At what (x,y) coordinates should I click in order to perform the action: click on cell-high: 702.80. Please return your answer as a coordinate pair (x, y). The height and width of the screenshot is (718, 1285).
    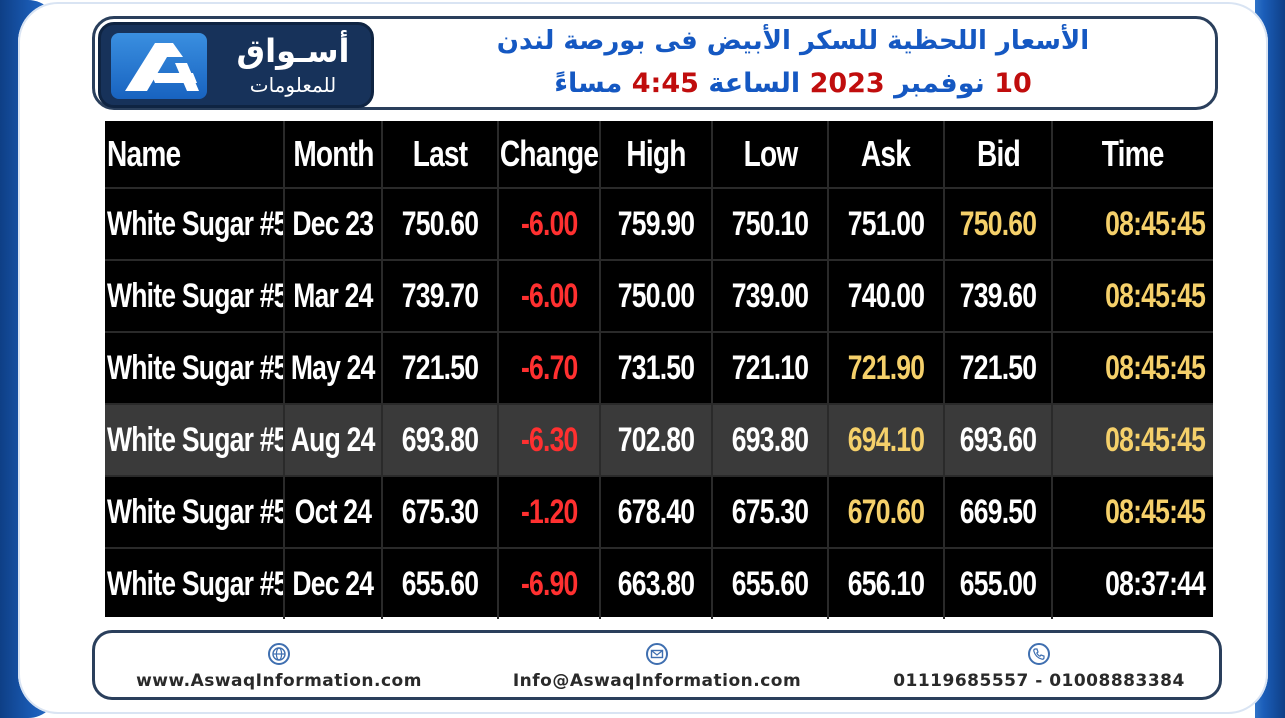
    Looking at the image, I should click on (657, 440).